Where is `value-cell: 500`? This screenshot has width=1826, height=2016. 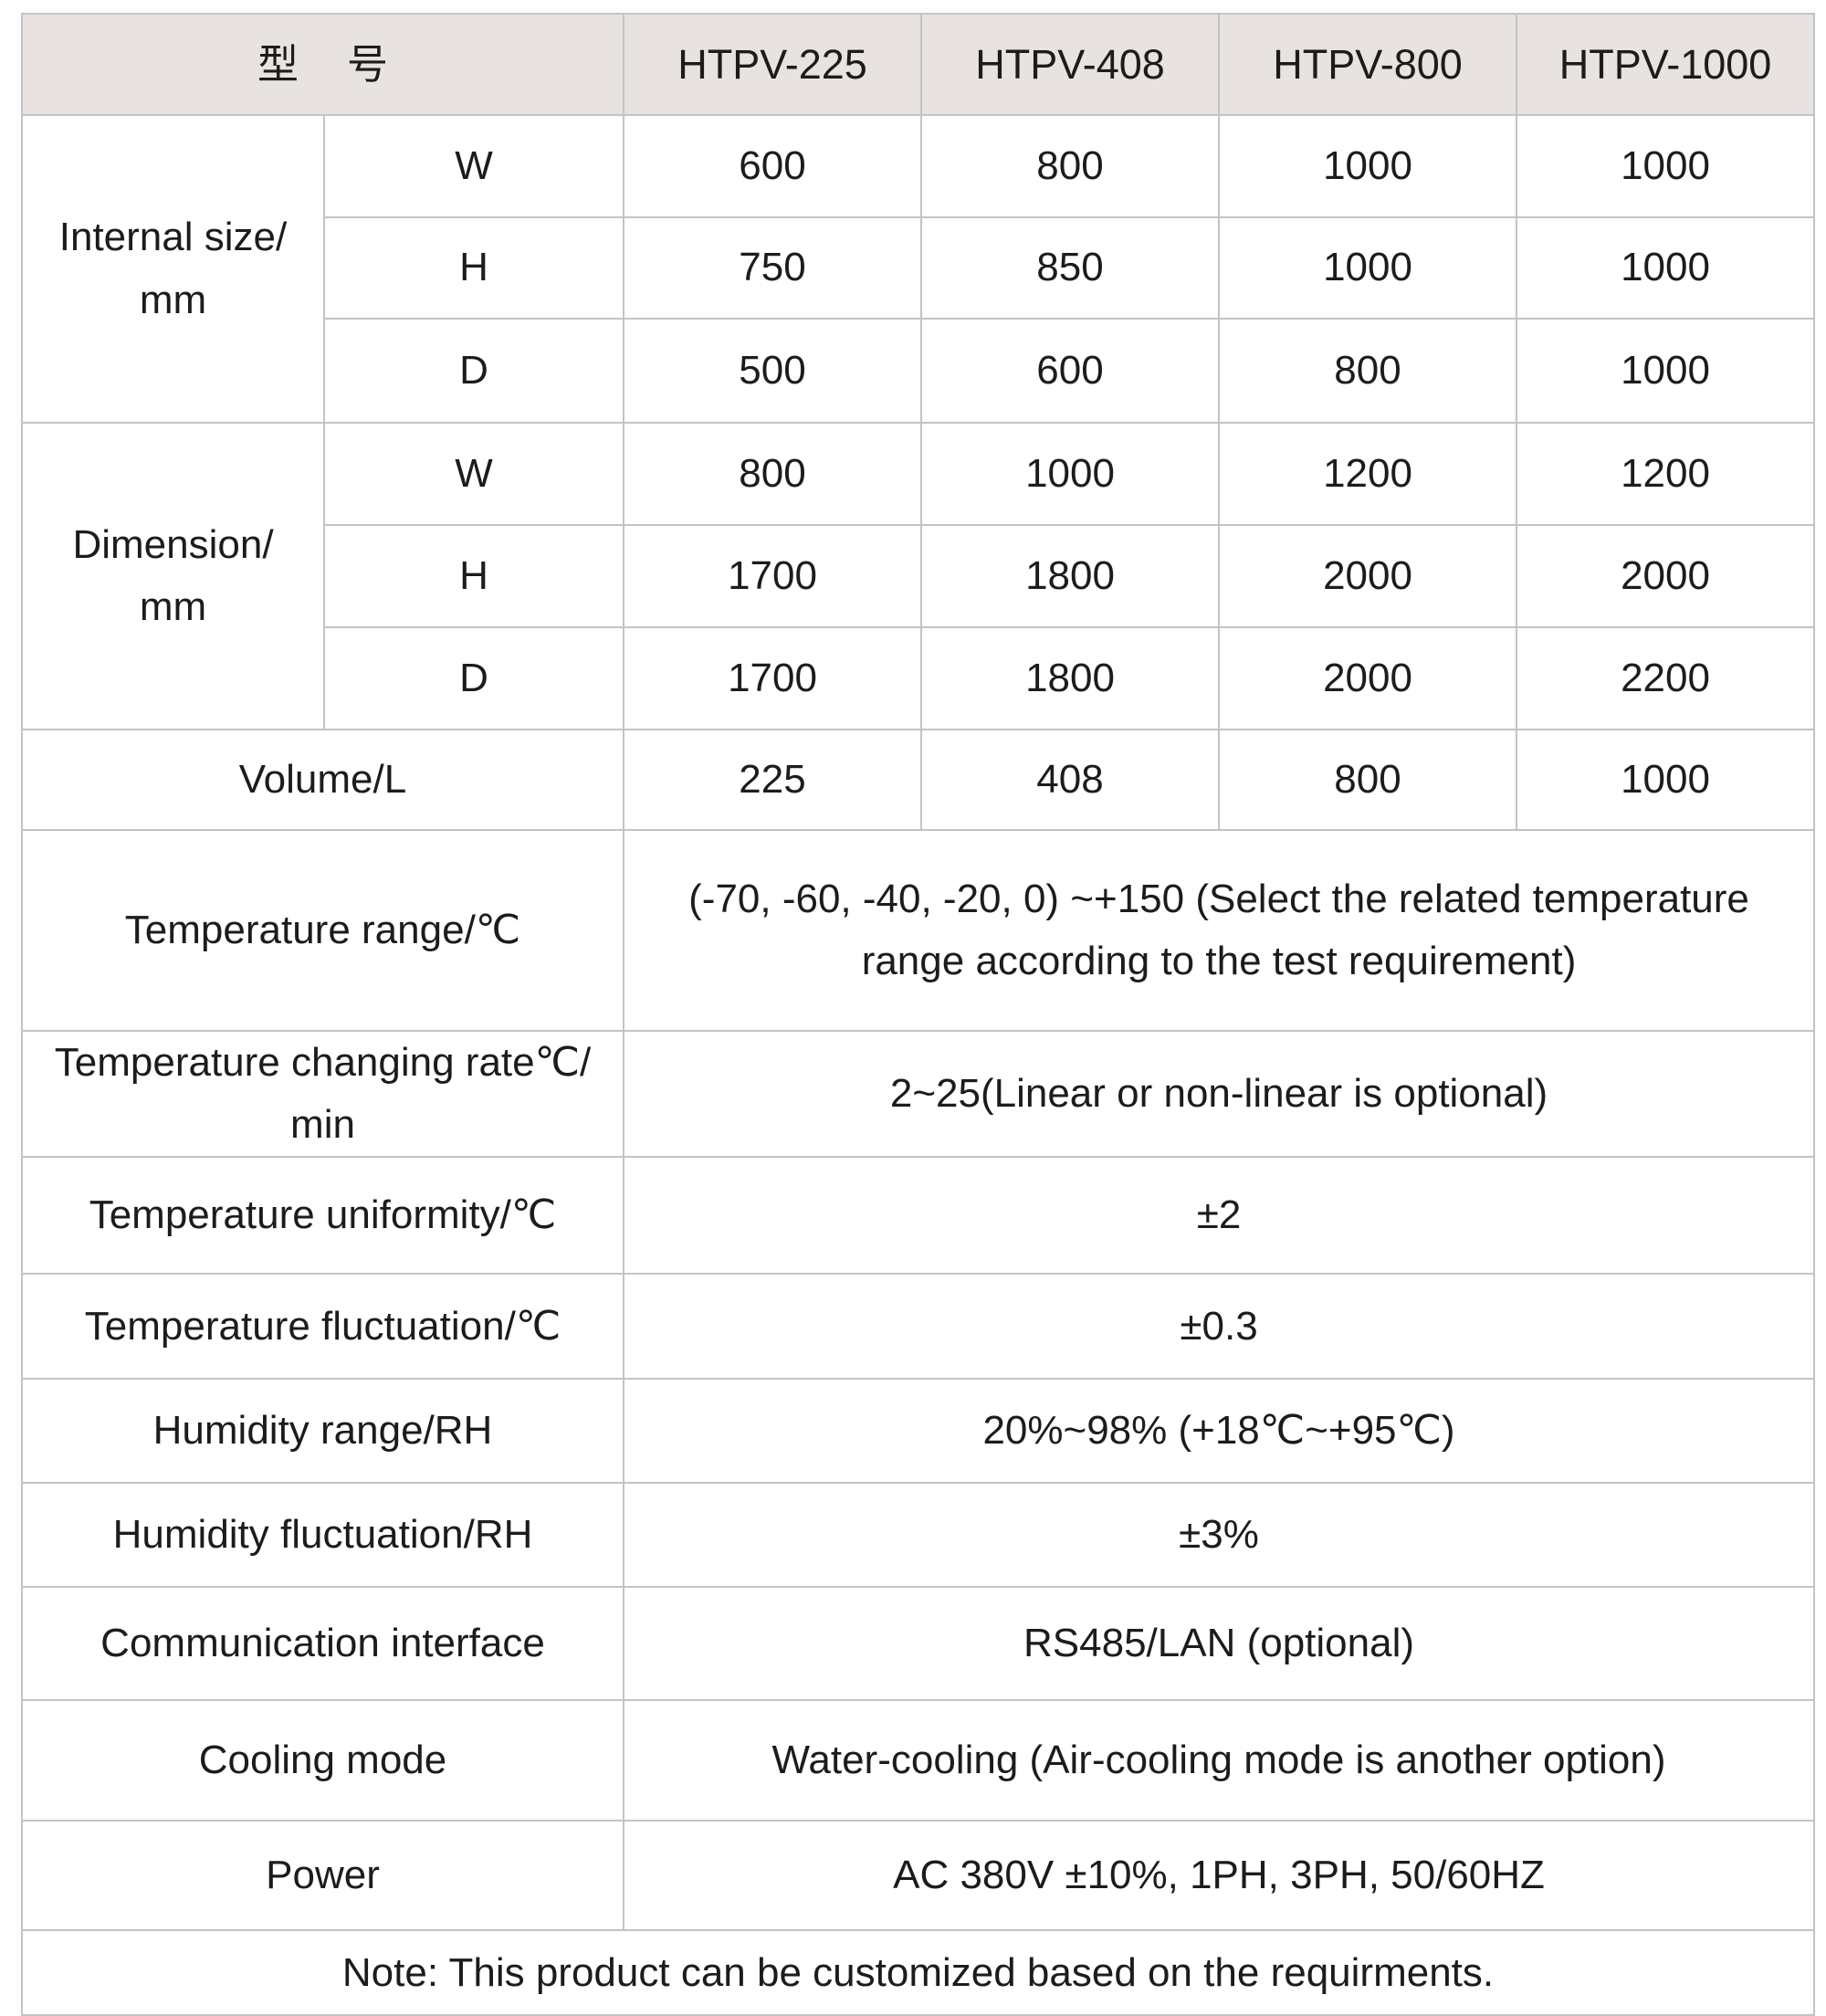 value-cell: 500 is located at coordinates (773, 371).